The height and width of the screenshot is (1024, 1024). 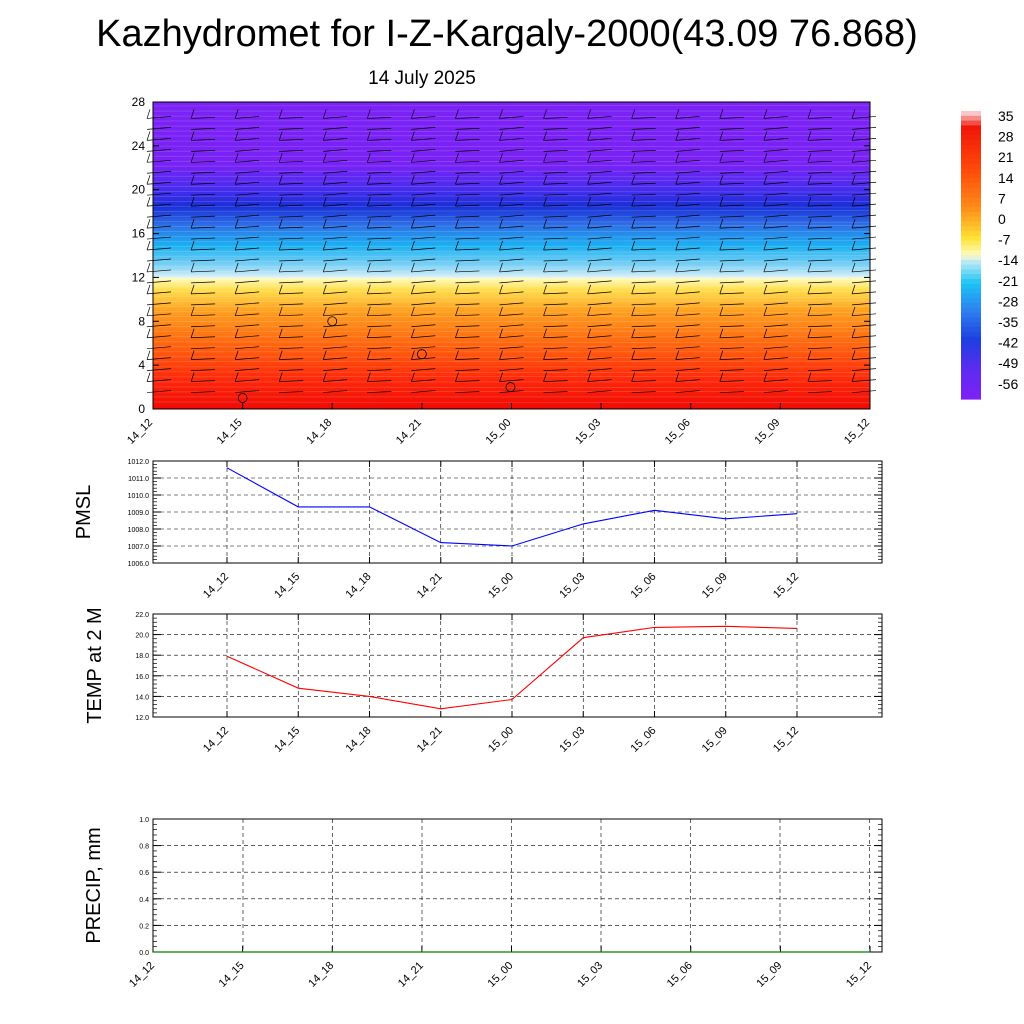 What do you see at coordinates (141, 409) in the screenshot?
I see `y-tick-label: 0` at bounding box center [141, 409].